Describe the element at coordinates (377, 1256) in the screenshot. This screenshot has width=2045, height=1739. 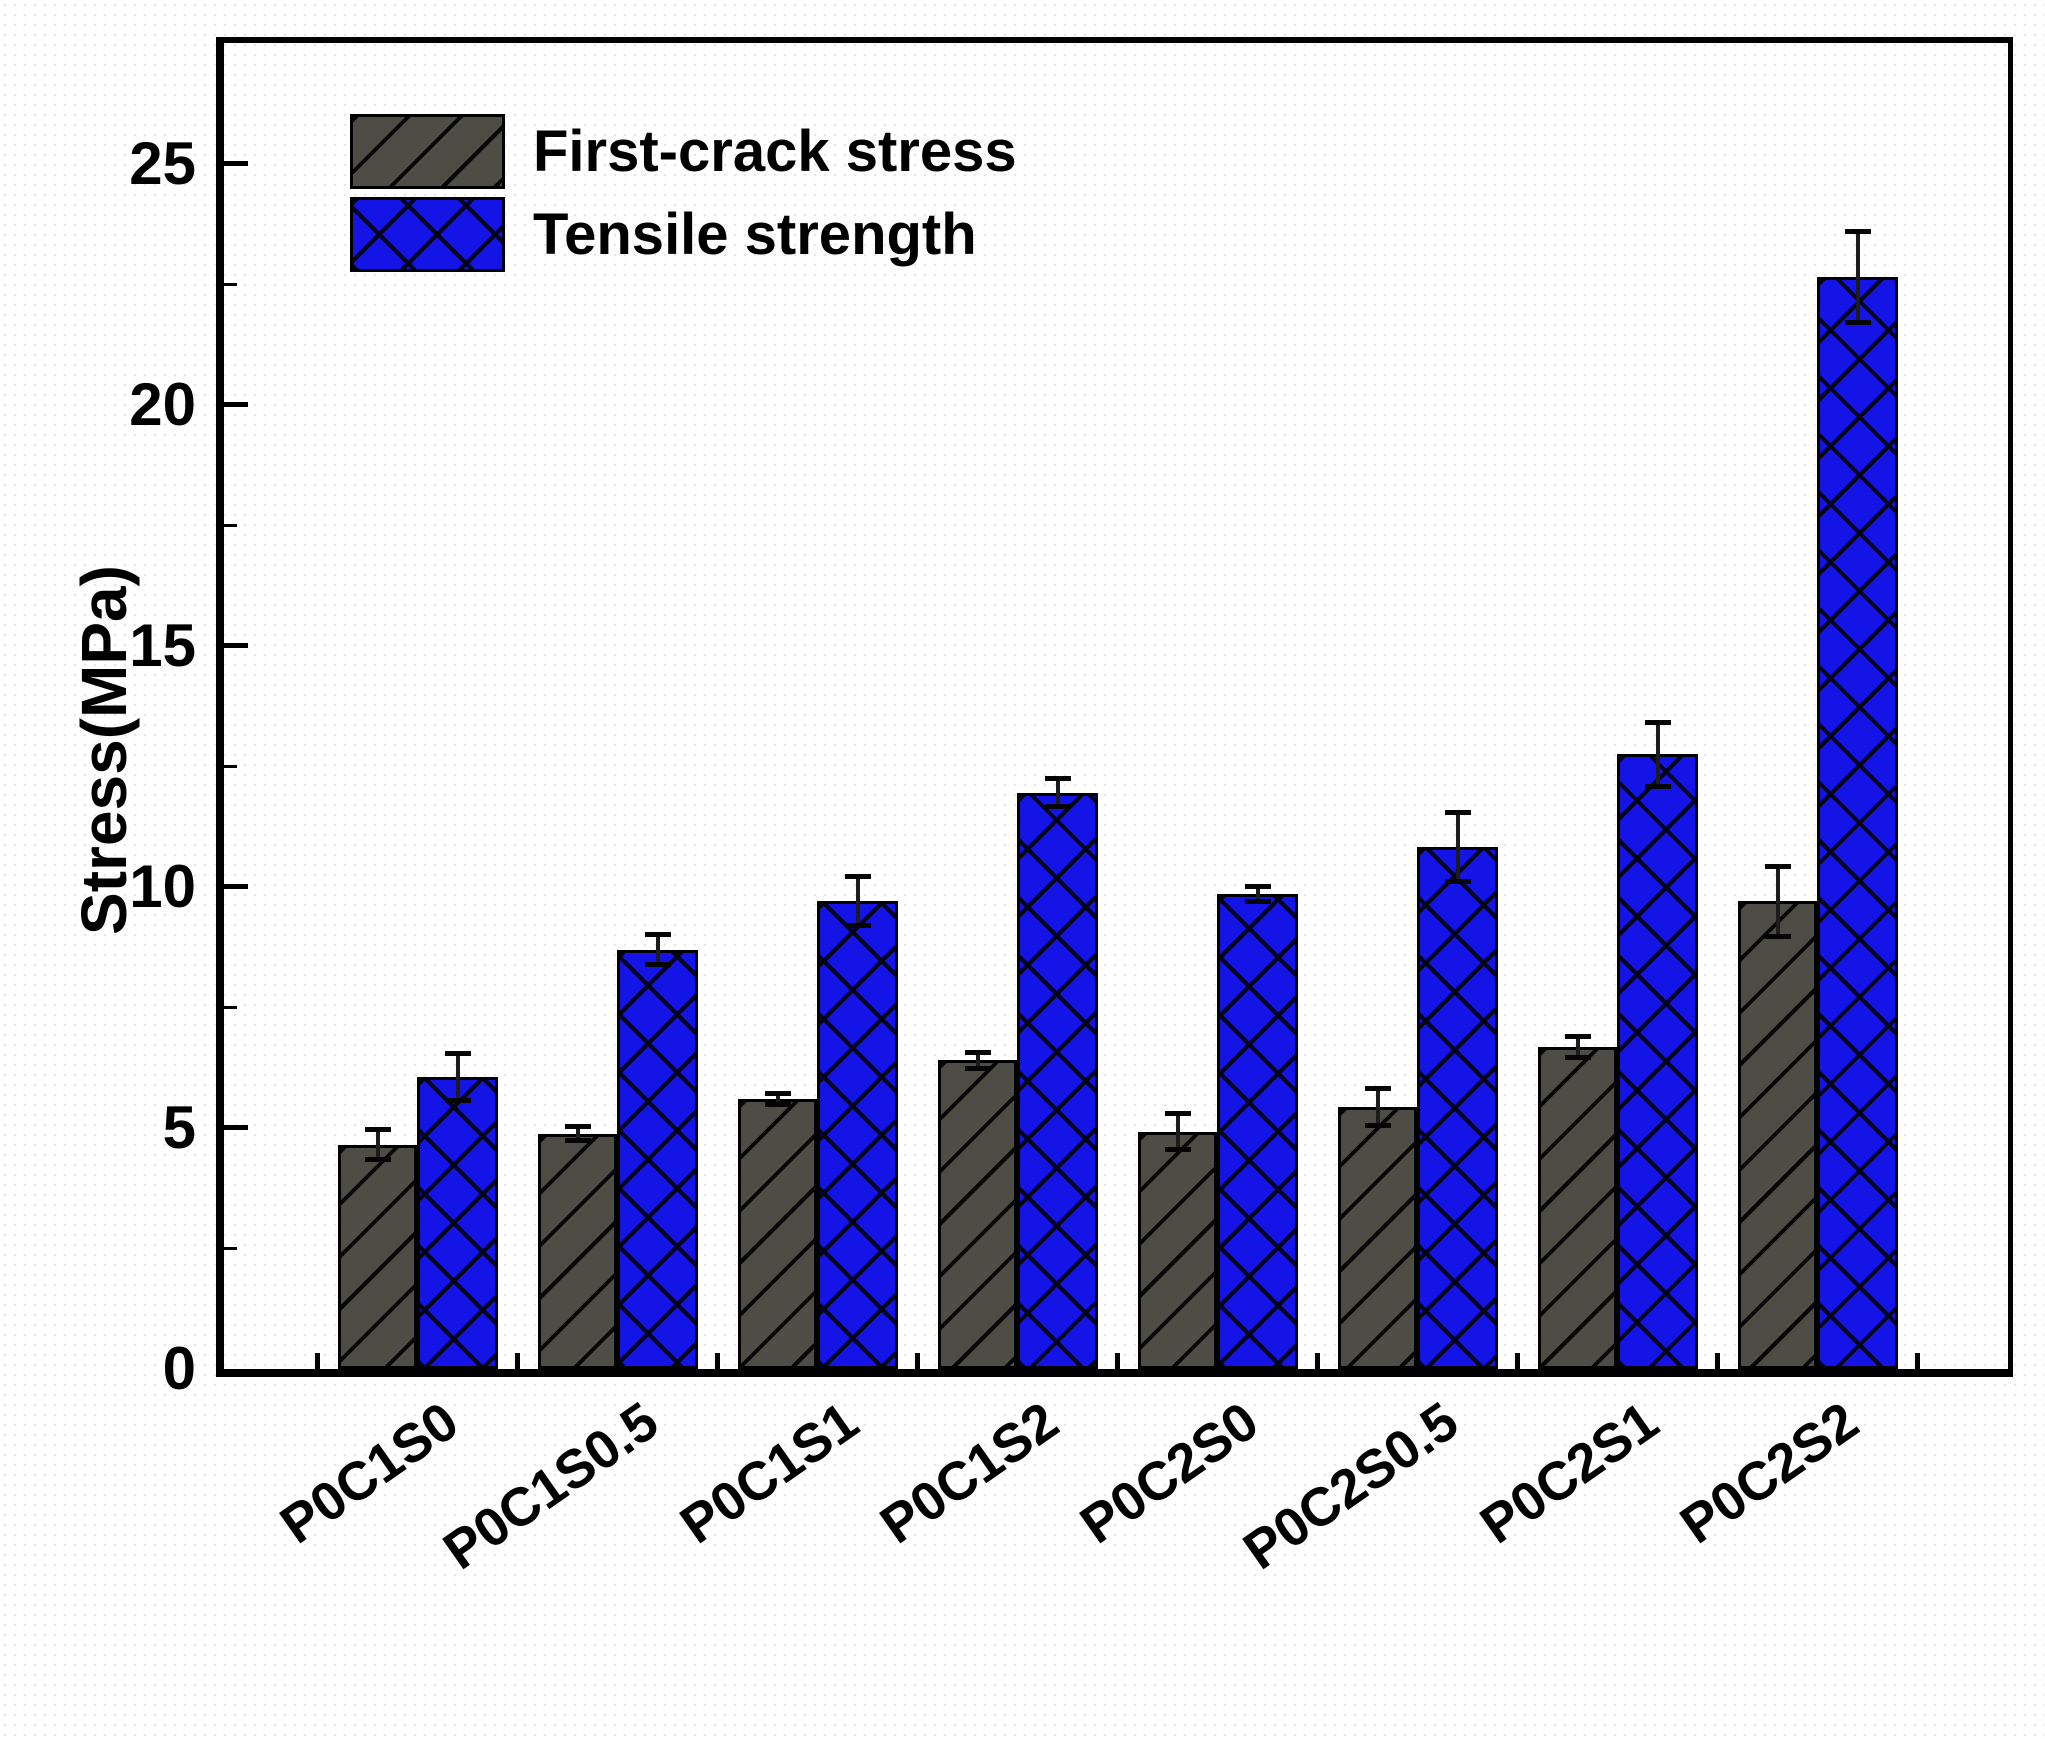
I see `bar-first-crack-P0C1S0` at that location.